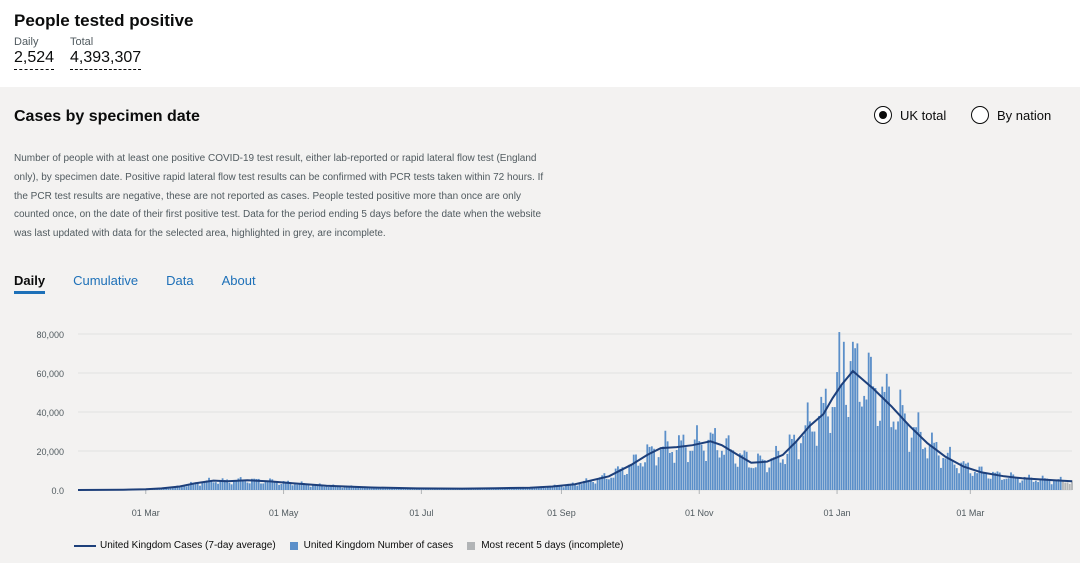 This screenshot has width=1080, height=563. I want to click on total-metric: Total 4,393,307, so click(106, 53).